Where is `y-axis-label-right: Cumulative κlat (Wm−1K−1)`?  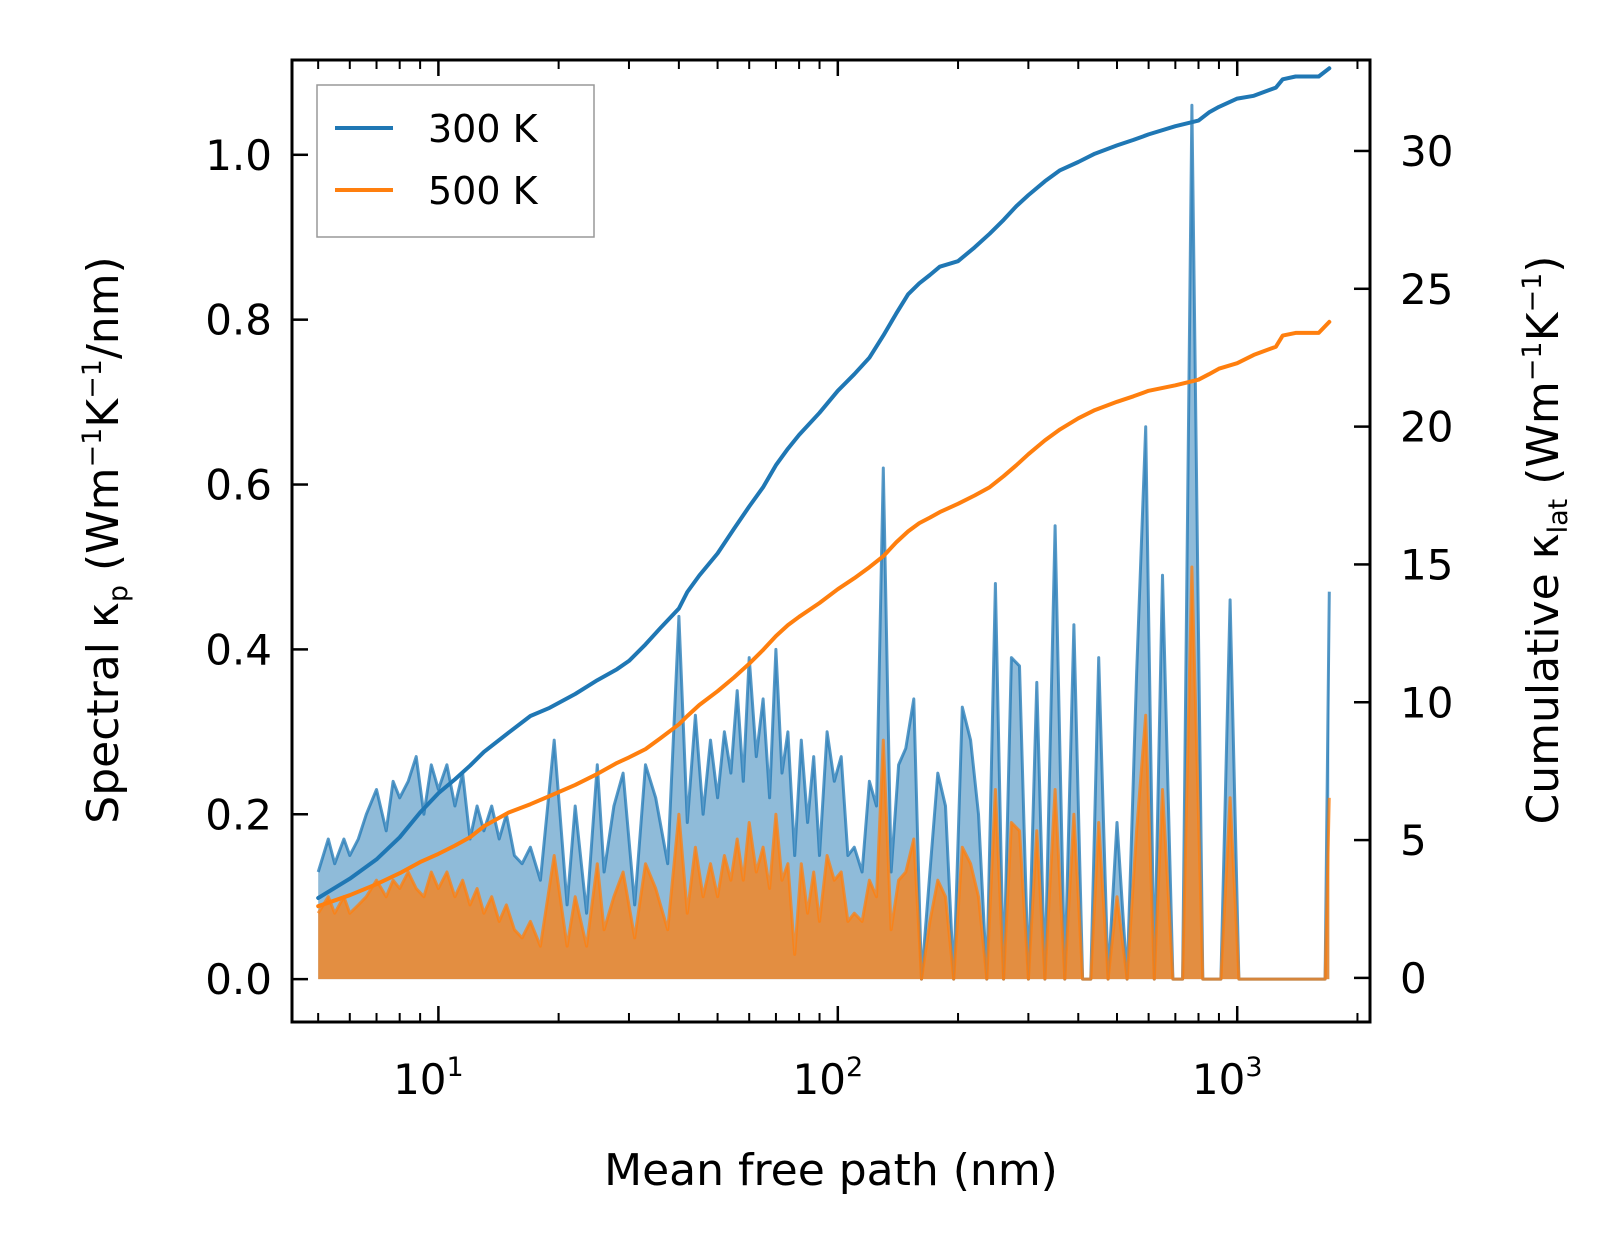 y-axis-label-right: Cumulative κlat (Wm−1K−1) is located at coordinates (1545, 540).